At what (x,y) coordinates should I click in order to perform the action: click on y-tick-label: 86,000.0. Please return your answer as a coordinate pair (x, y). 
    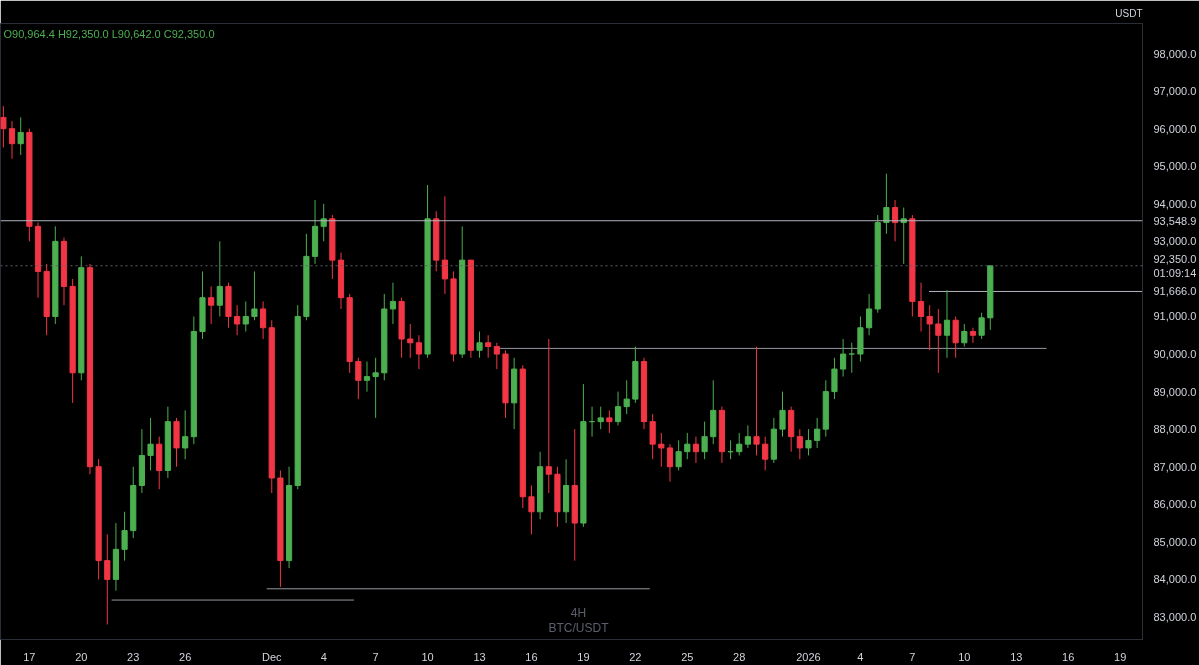
    Looking at the image, I should click on (1175, 504).